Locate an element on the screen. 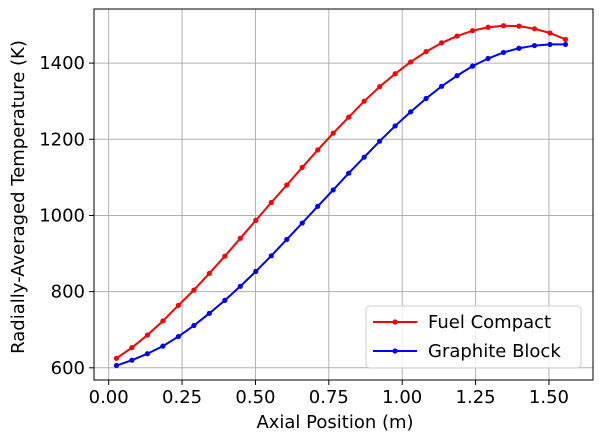 This screenshot has width=599, height=446. x-tick-label: 0.75 is located at coordinates (329, 397).